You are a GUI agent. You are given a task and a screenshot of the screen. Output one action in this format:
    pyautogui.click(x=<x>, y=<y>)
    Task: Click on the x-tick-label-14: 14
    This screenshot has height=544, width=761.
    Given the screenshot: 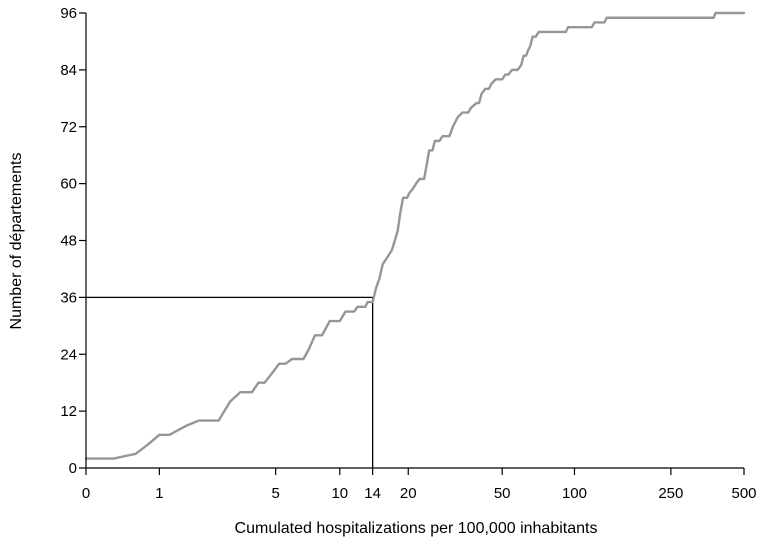 What is the action you would take?
    pyautogui.click(x=372, y=493)
    